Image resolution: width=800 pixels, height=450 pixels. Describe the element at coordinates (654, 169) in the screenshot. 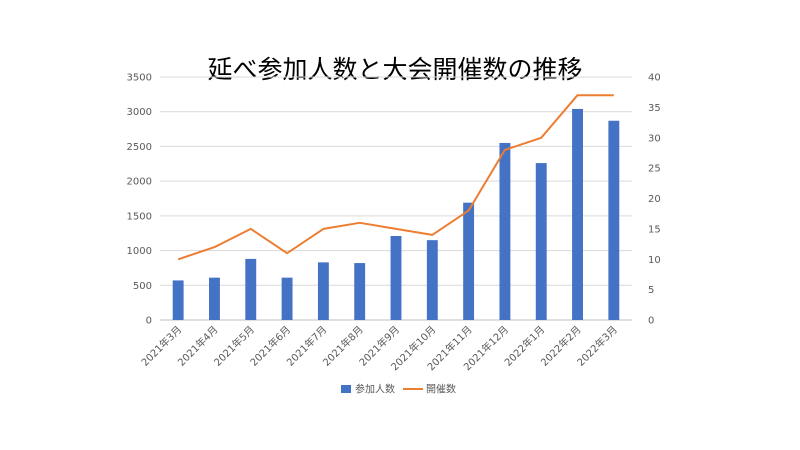

I see `right-axis-tick-label: 25` at that location.